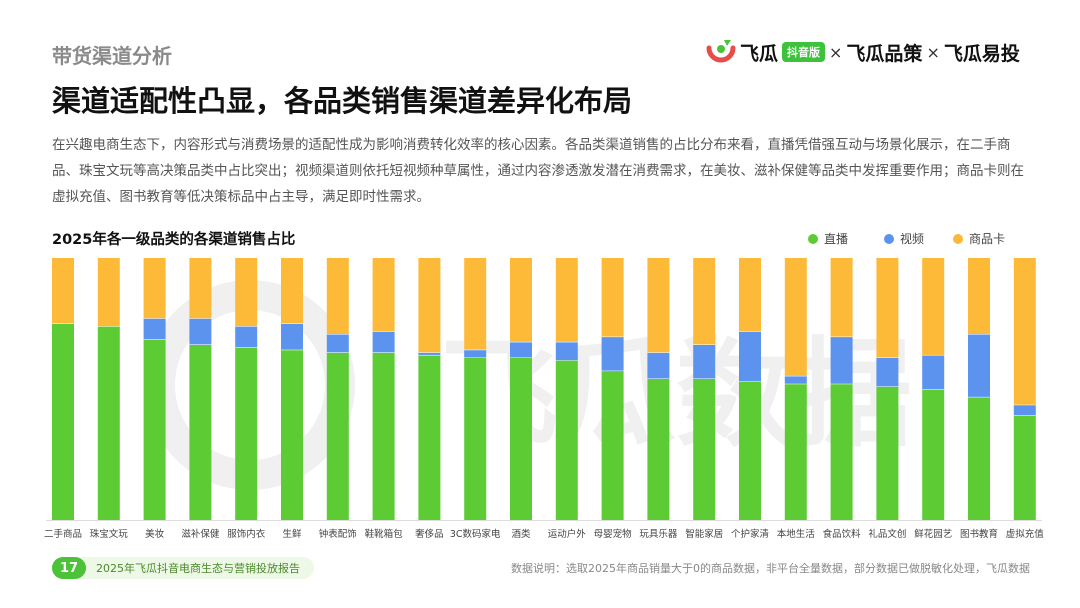  Describe the element at coordinates (63, 534) in the screenshot. I see `x-tick-label: 二手商品` at that location.